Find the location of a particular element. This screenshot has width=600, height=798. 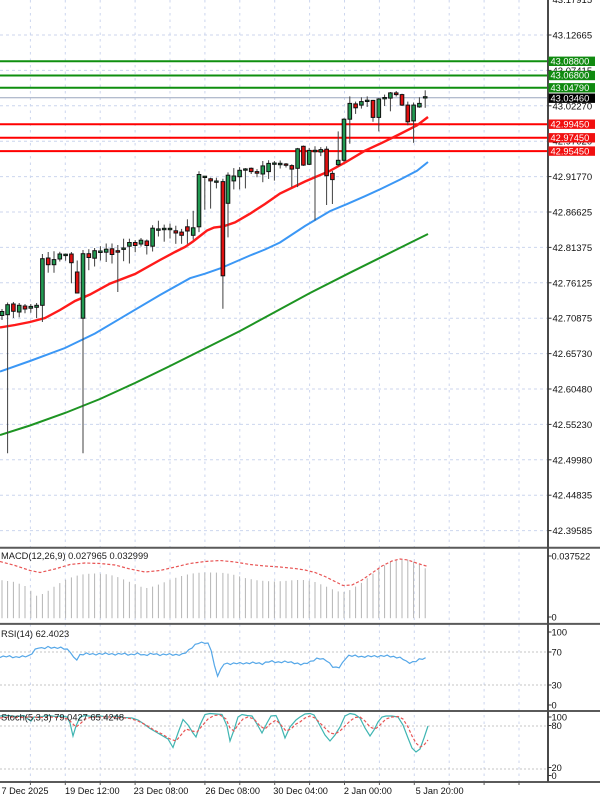

svg-text: 42.60480 is located at coordinates (573, 390).